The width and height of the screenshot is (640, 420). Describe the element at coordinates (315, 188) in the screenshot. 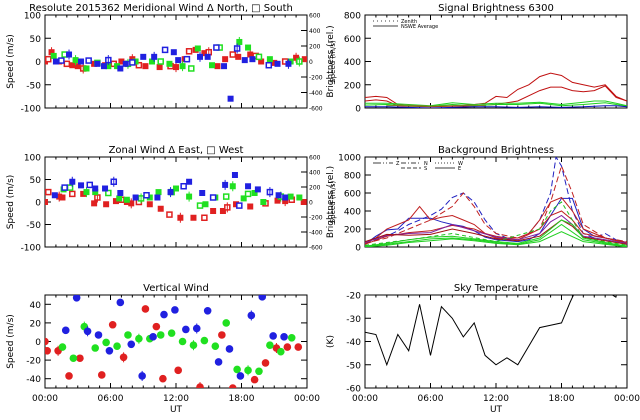

I see `right-y-tick-label: 200` at that location.